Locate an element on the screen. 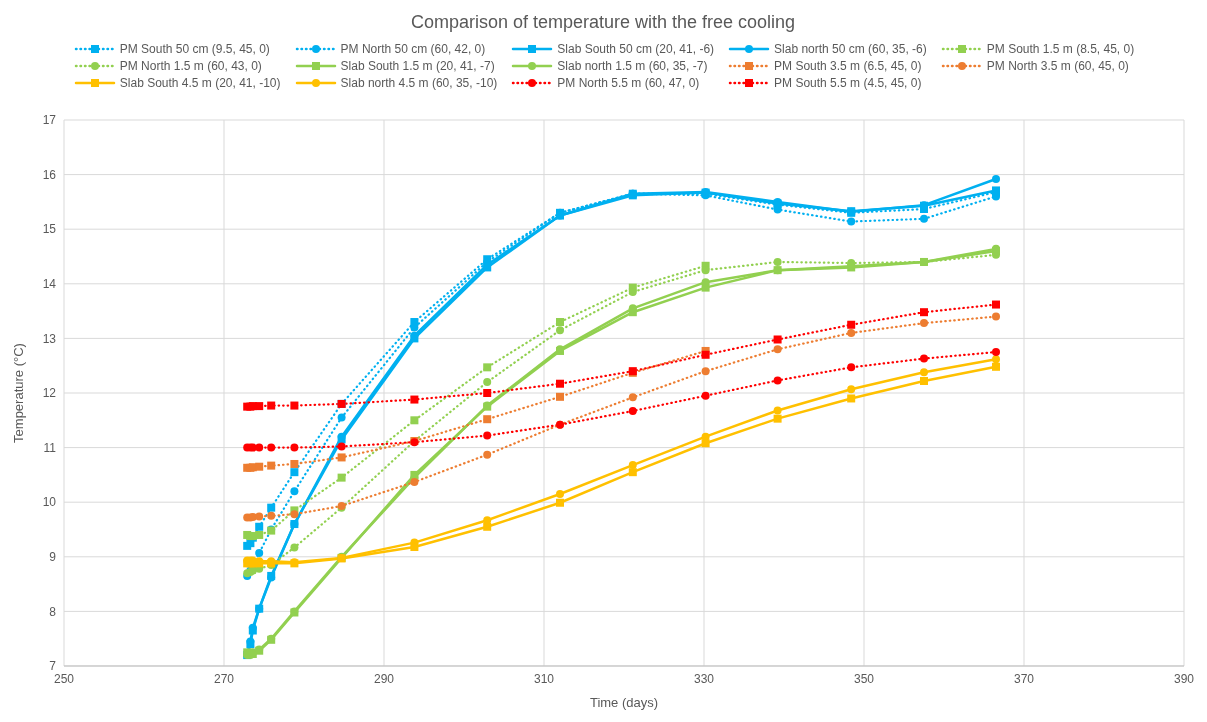  y-tick-label: 14 is located at coordinates (49, 284).